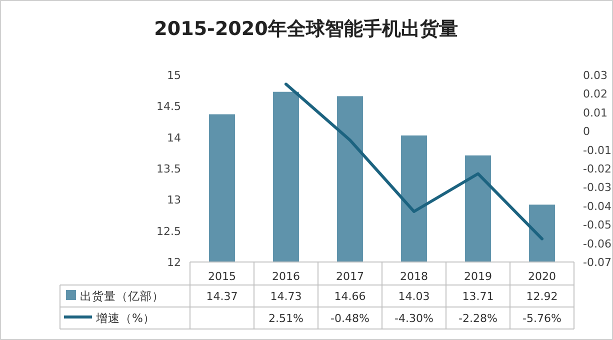  What do you see at coordinates (168, 169) in the screenshot?
I see `y-tick-label: 13.5` at bounding box center [168, 169].